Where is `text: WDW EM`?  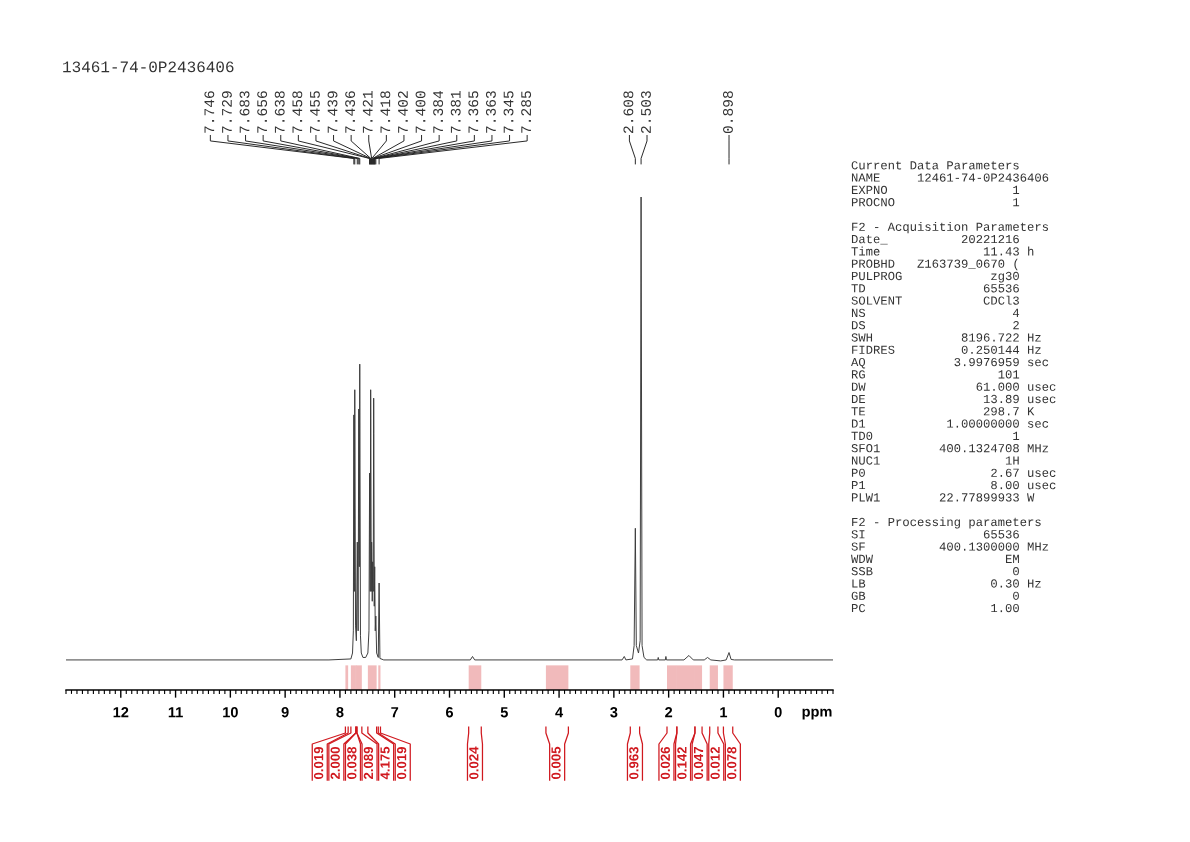 text: WDW EM is located at coordinates (935, 558).